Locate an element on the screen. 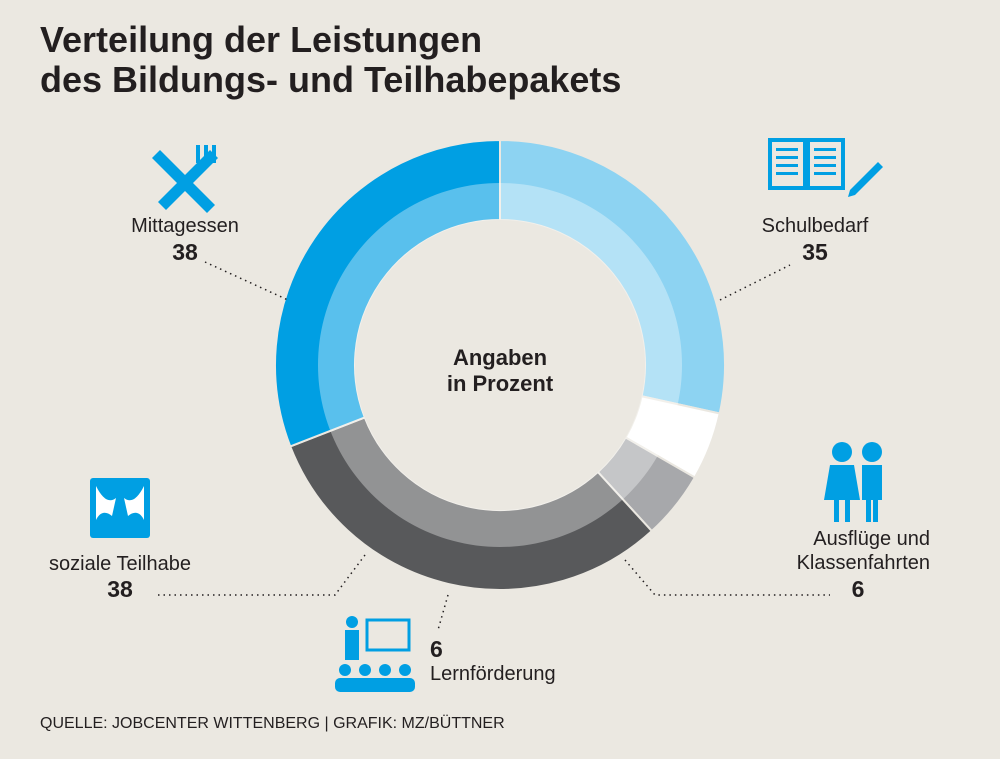 The width and height of the screenshot is (1000, 759). center-label: Angaben in Prozent is located at coordinates (500, 370).